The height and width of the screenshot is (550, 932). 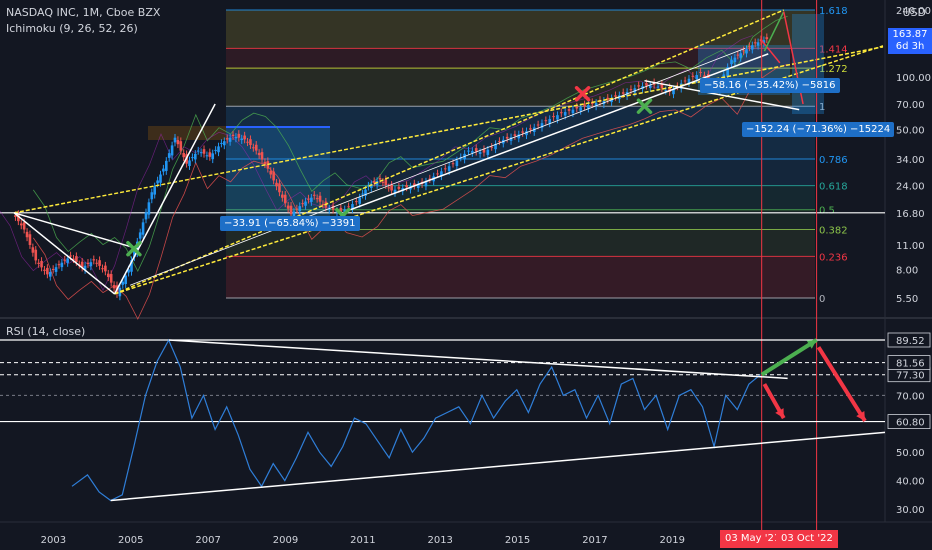 I want to click on measure-callout-2008-drop: −33.91 (−65.84%) −3391, so click(x=290, y=223).